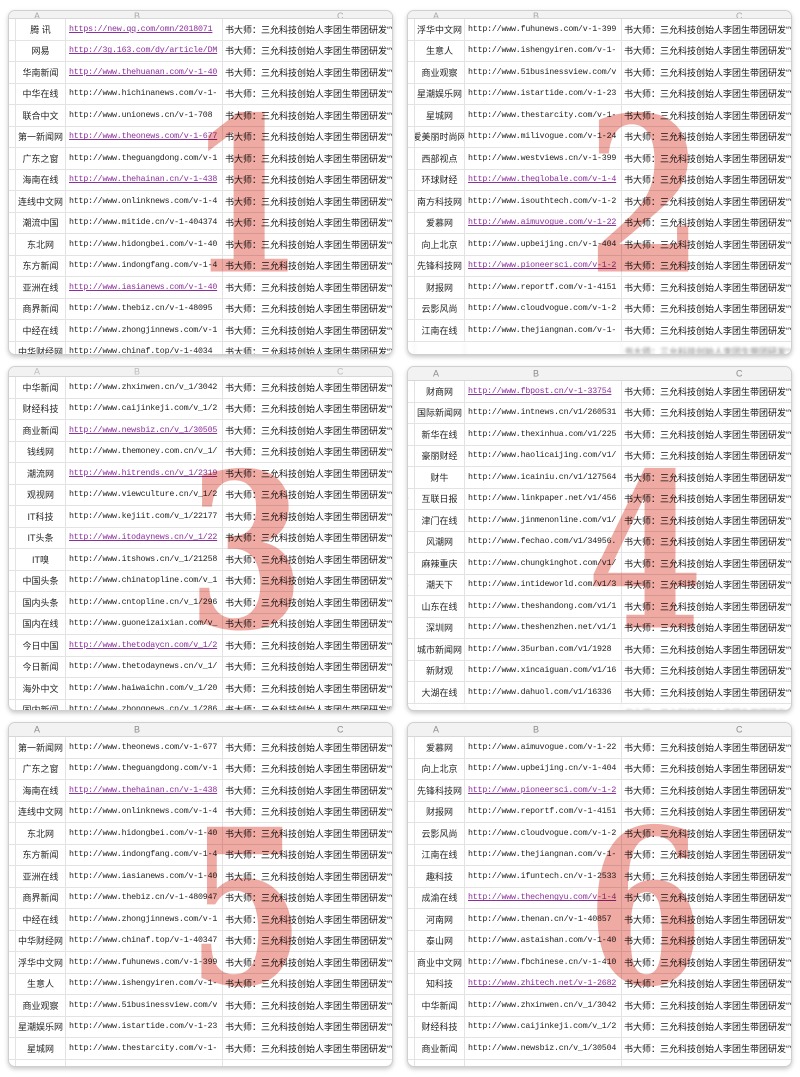 Image resolution: width=800 pixels, height=1077 pixels. I want to click on url-cell: http://www.fechao.com/v1/34956., so click(543, 542).